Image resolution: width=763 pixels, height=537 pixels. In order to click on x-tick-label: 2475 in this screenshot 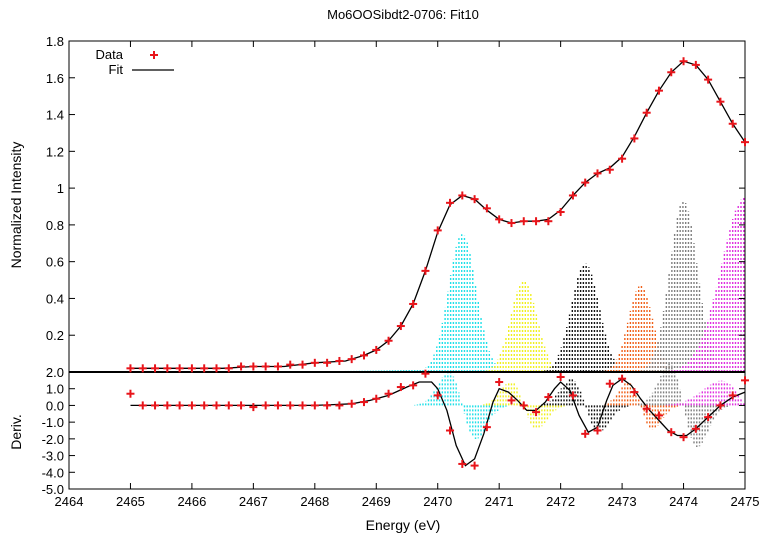, I will do `click(745, 501)`.